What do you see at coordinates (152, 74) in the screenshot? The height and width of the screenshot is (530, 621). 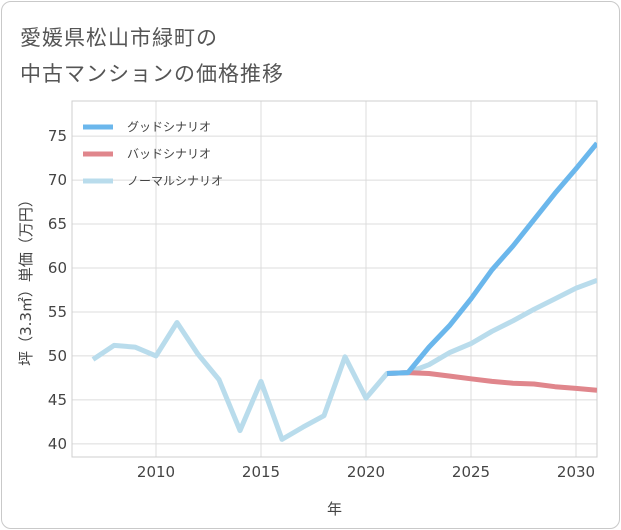 I see `chart-title-line2: 中古マンションの価格推移` at bounding box center [152, 74].